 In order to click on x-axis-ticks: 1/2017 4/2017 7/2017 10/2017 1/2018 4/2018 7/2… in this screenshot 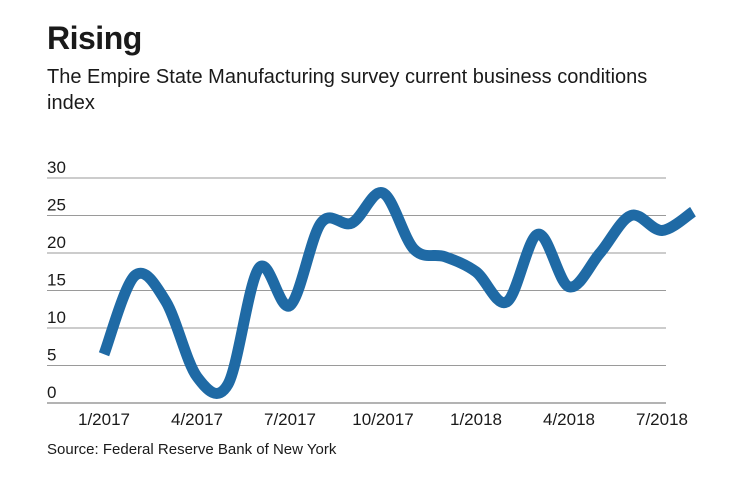, I will do `click(383, 419)`.